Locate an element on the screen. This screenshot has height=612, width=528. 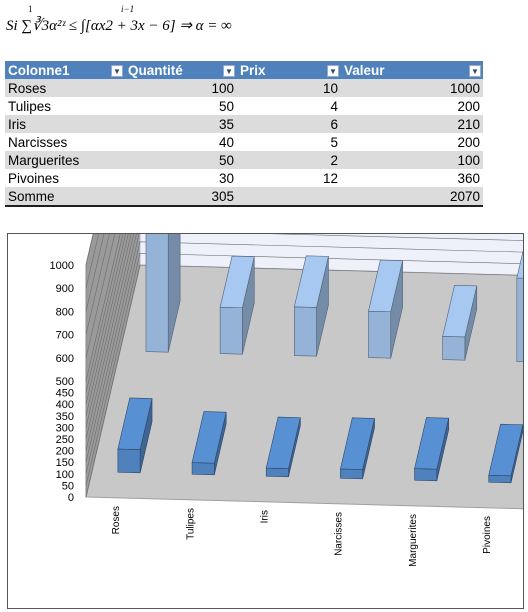
header-prix: Prix ▼ is located at coordinates (289, 70).